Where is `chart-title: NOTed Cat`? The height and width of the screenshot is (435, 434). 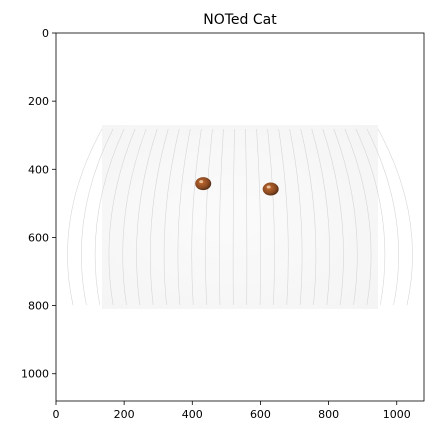
chart-title: NOTed Cat is located at coordinates (240, 20).